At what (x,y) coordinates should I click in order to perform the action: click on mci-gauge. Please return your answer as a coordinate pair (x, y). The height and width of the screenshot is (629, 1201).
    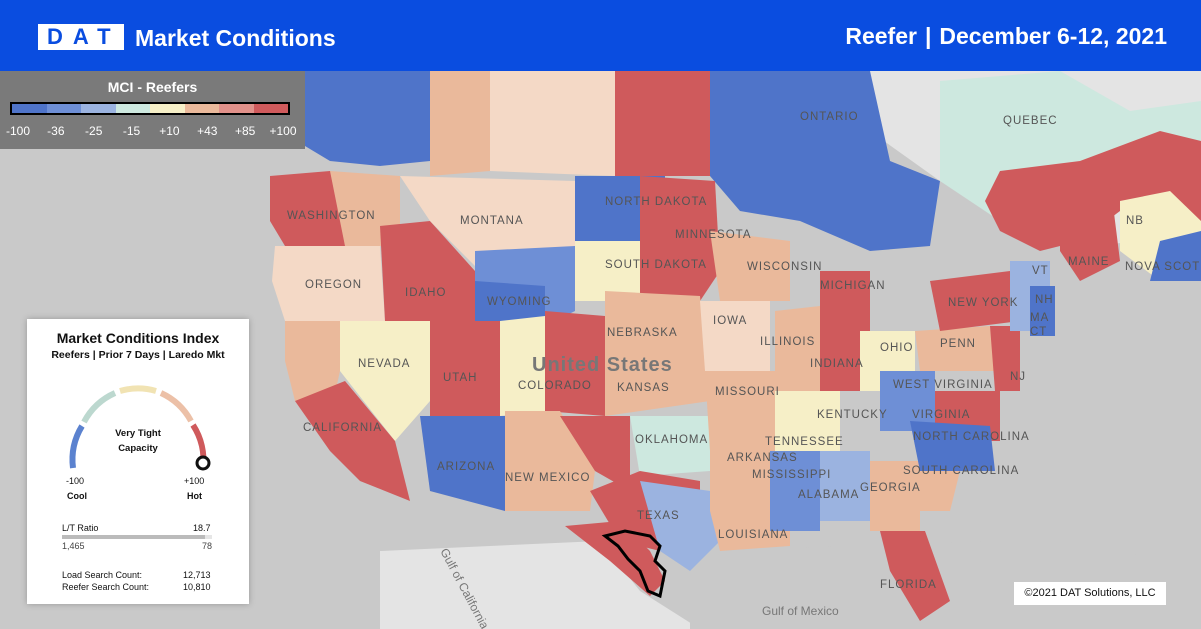
    Looking at the image, I should click on (140, 428).